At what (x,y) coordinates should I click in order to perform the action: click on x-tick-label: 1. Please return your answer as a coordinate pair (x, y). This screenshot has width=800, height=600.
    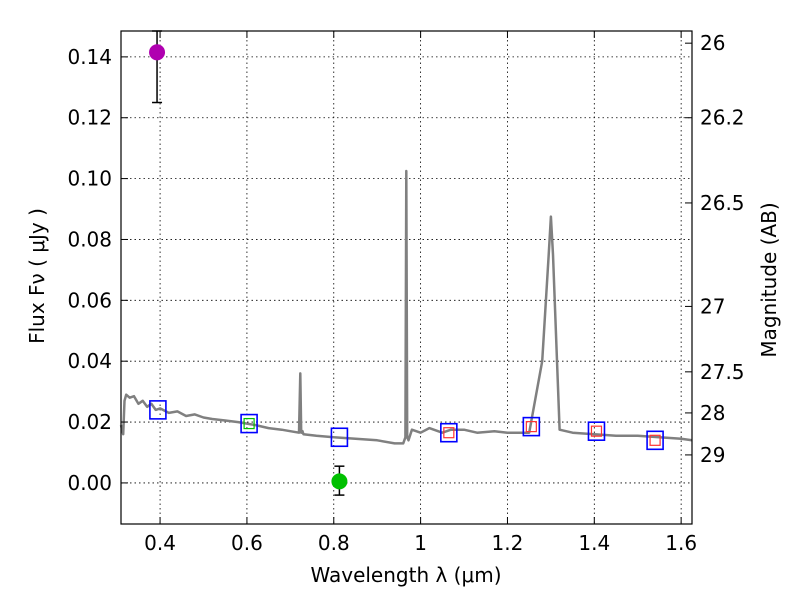
    Looking at the image, I should click on (420, 543).